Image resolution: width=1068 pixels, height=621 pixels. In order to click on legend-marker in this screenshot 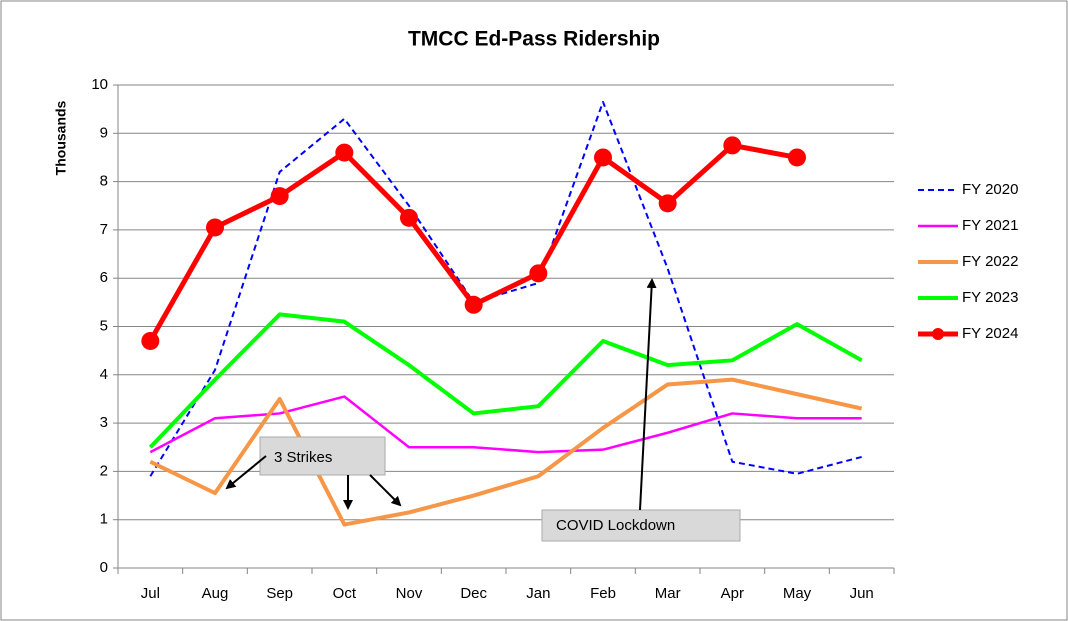, I will do `click(938, 334)`.